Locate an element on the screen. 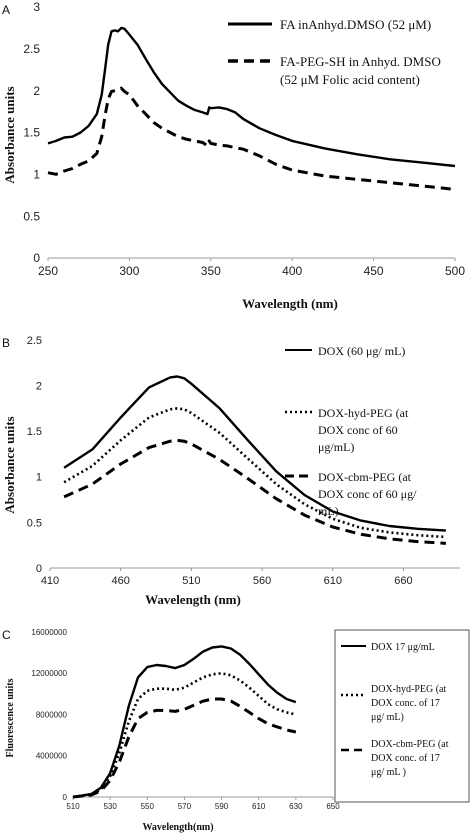 The image size is (474, 835). x-tick-label-c: 530 is located at coordinates (110, 806).